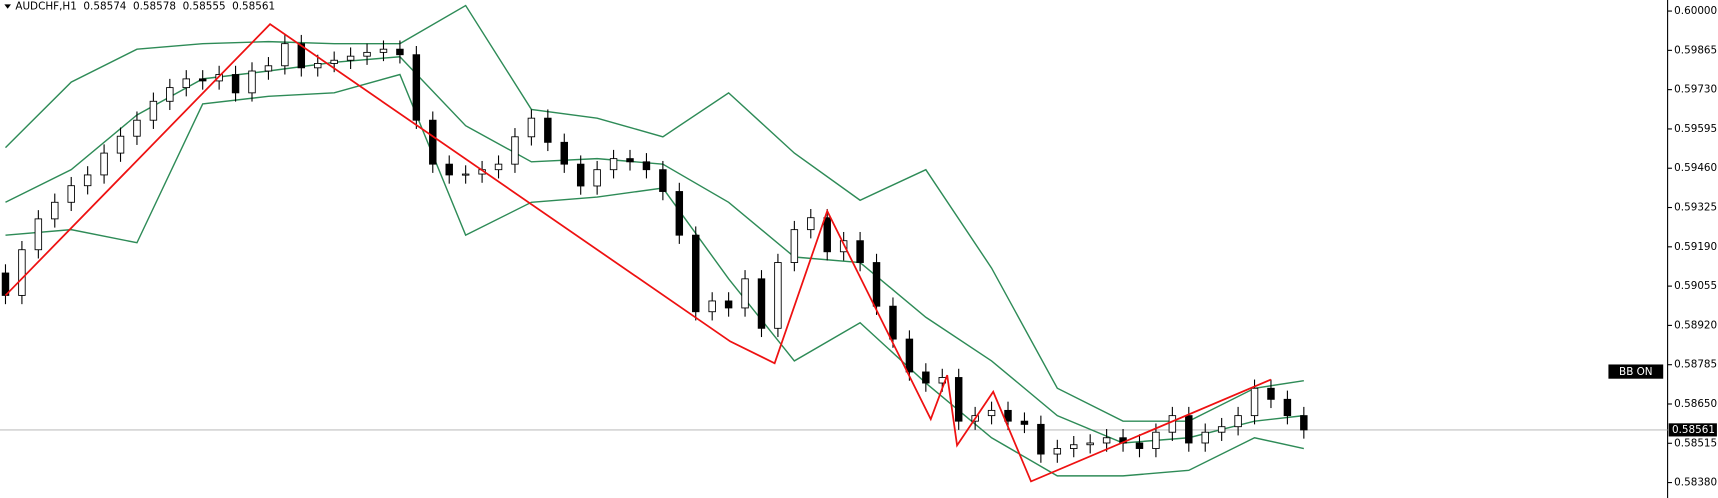 The height and width of the screenshot is (498, 1718). I want to click on current-price-box, so click(1692, 430).